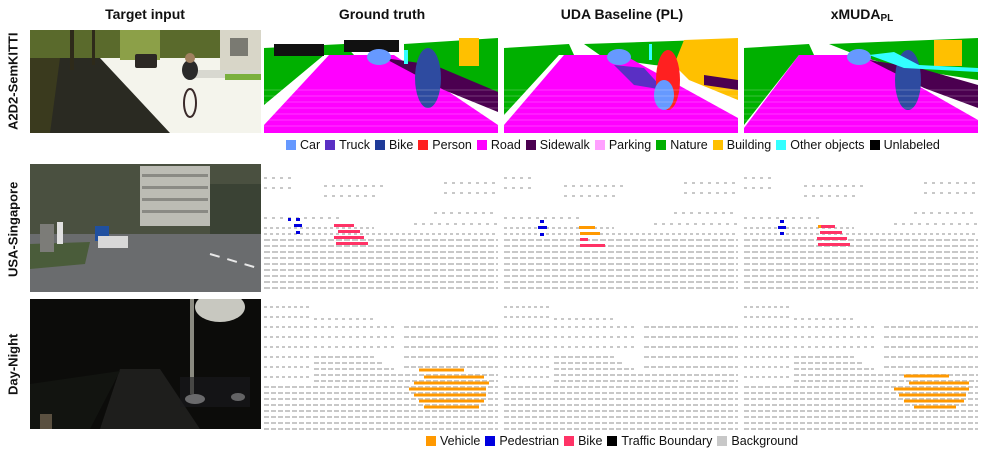 Image resolution: width=985 pixels, height=455 pixels. What do you see at coordinates (689, 145) in the screenshot?
I see `legend-label: Nature` at bounding box center [689, 145].